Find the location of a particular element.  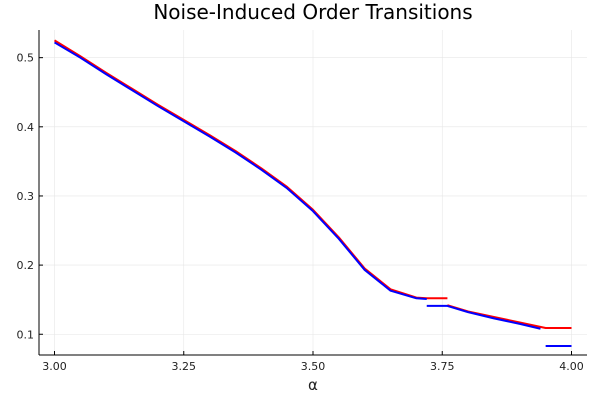

chart-title: Noise-Induced Order Transitions is located at coordinates (312, 12).